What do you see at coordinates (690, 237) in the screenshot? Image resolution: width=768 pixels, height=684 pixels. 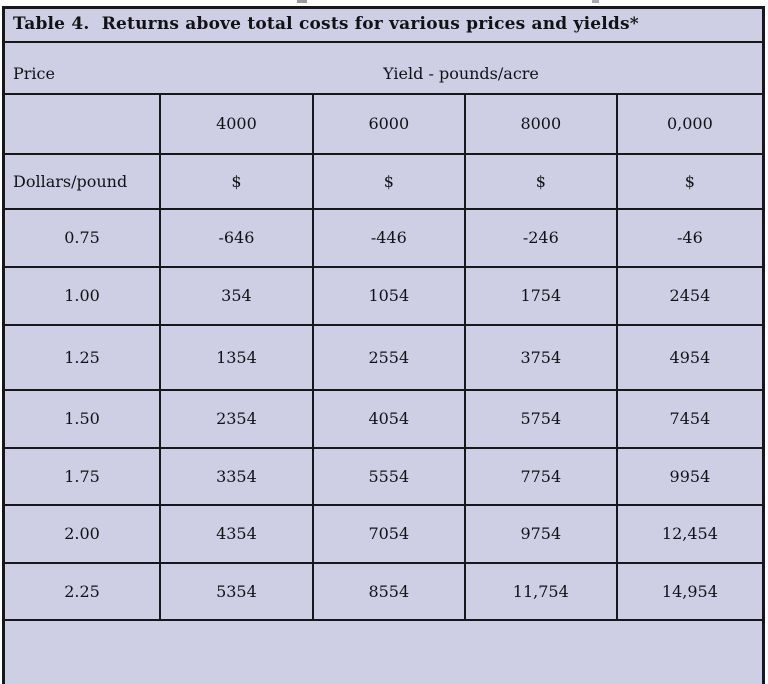 I see `value-cell: -46` at bounding box center [690, 237].